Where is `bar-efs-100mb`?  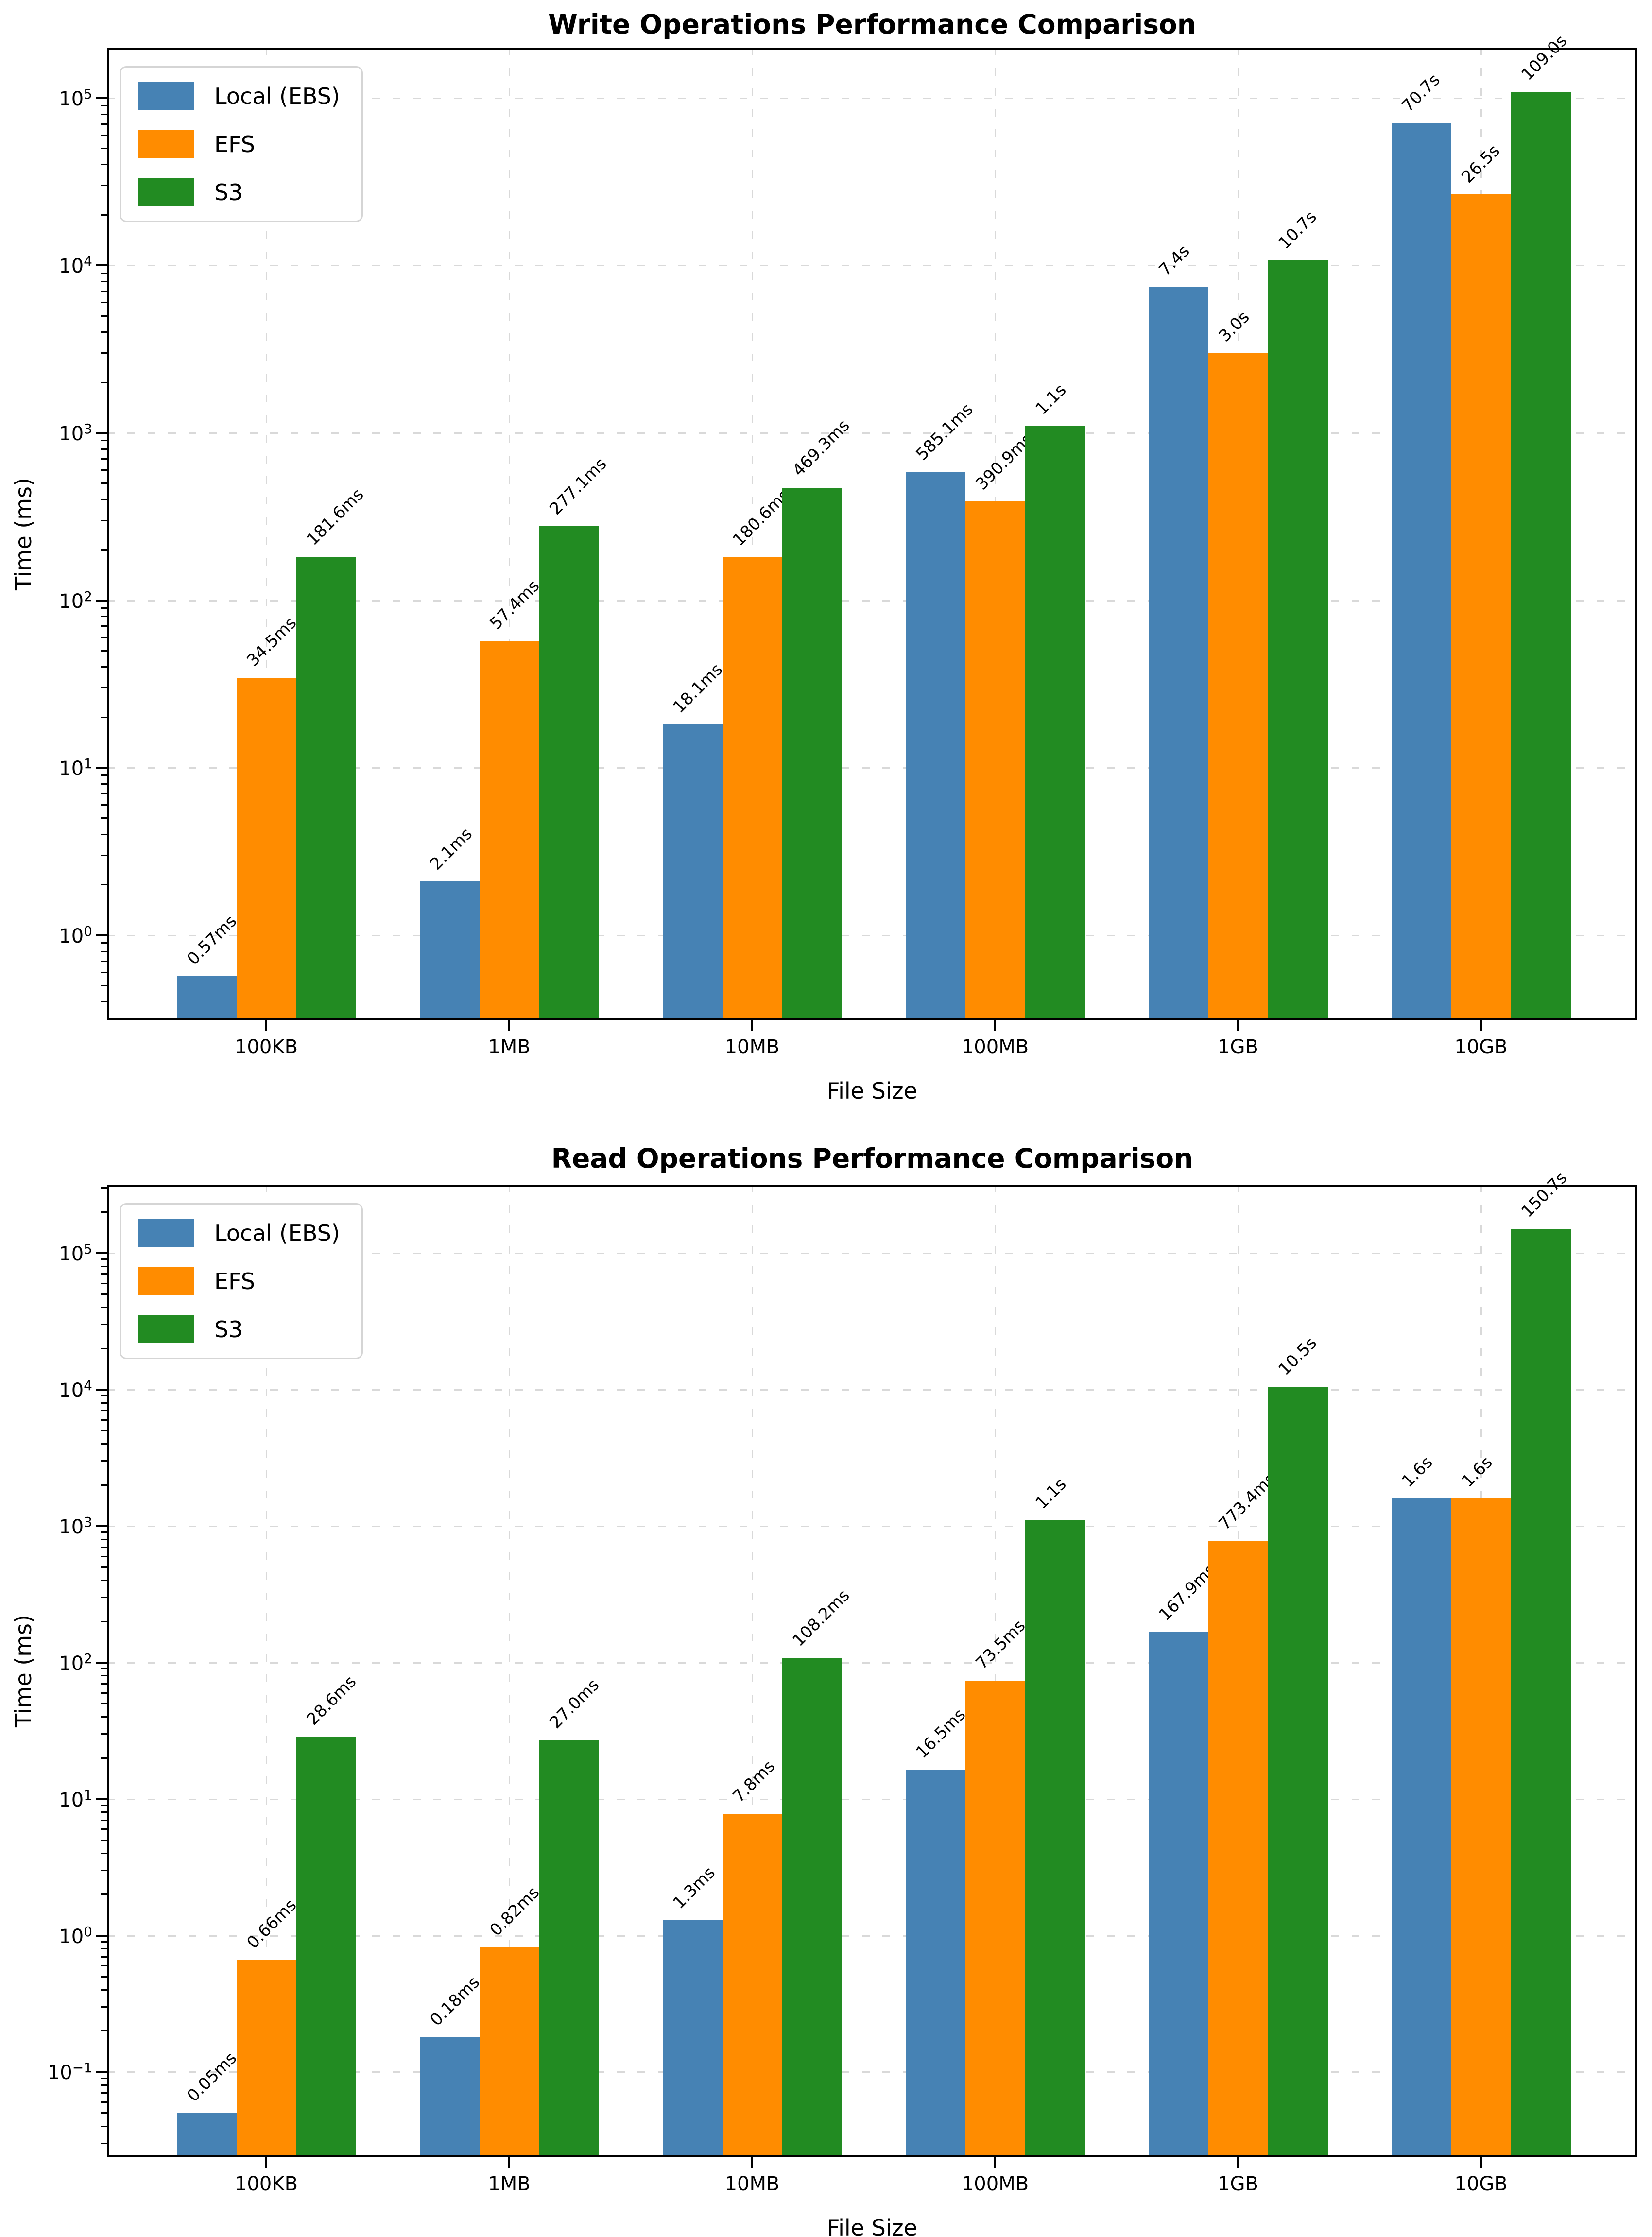
bar-efs-100mb is located at coordinates (995, 1919).